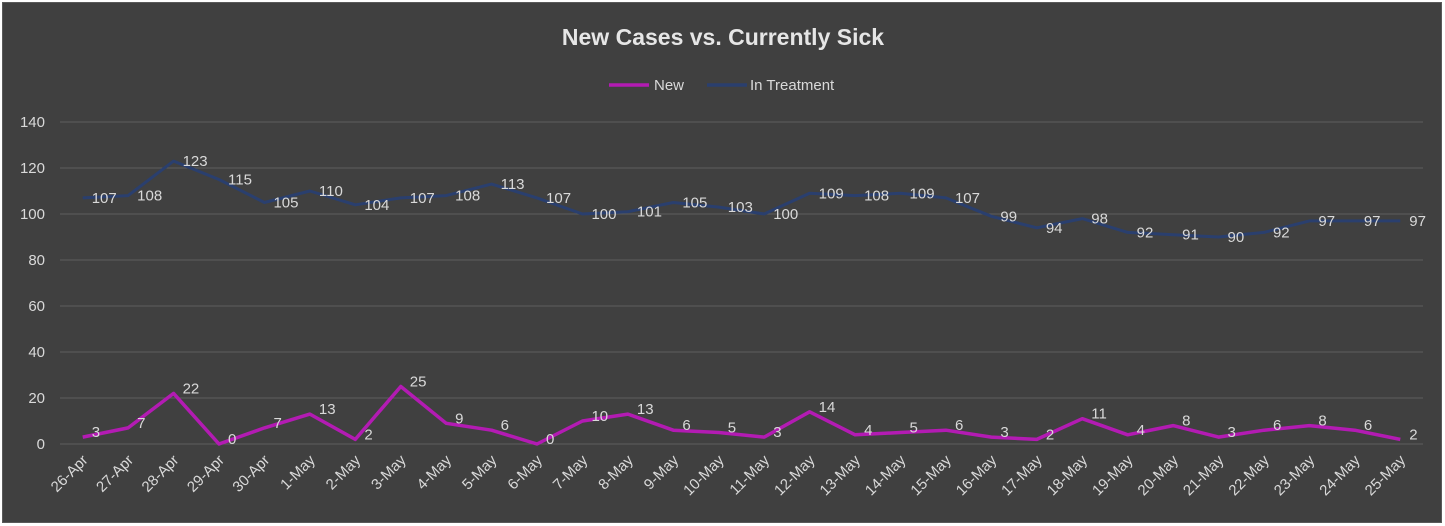 This screenshot has width=1445, height=526. Describe the element at coordinates (1008, 216) in the screenshot. I see `data-label: 99` at that location.